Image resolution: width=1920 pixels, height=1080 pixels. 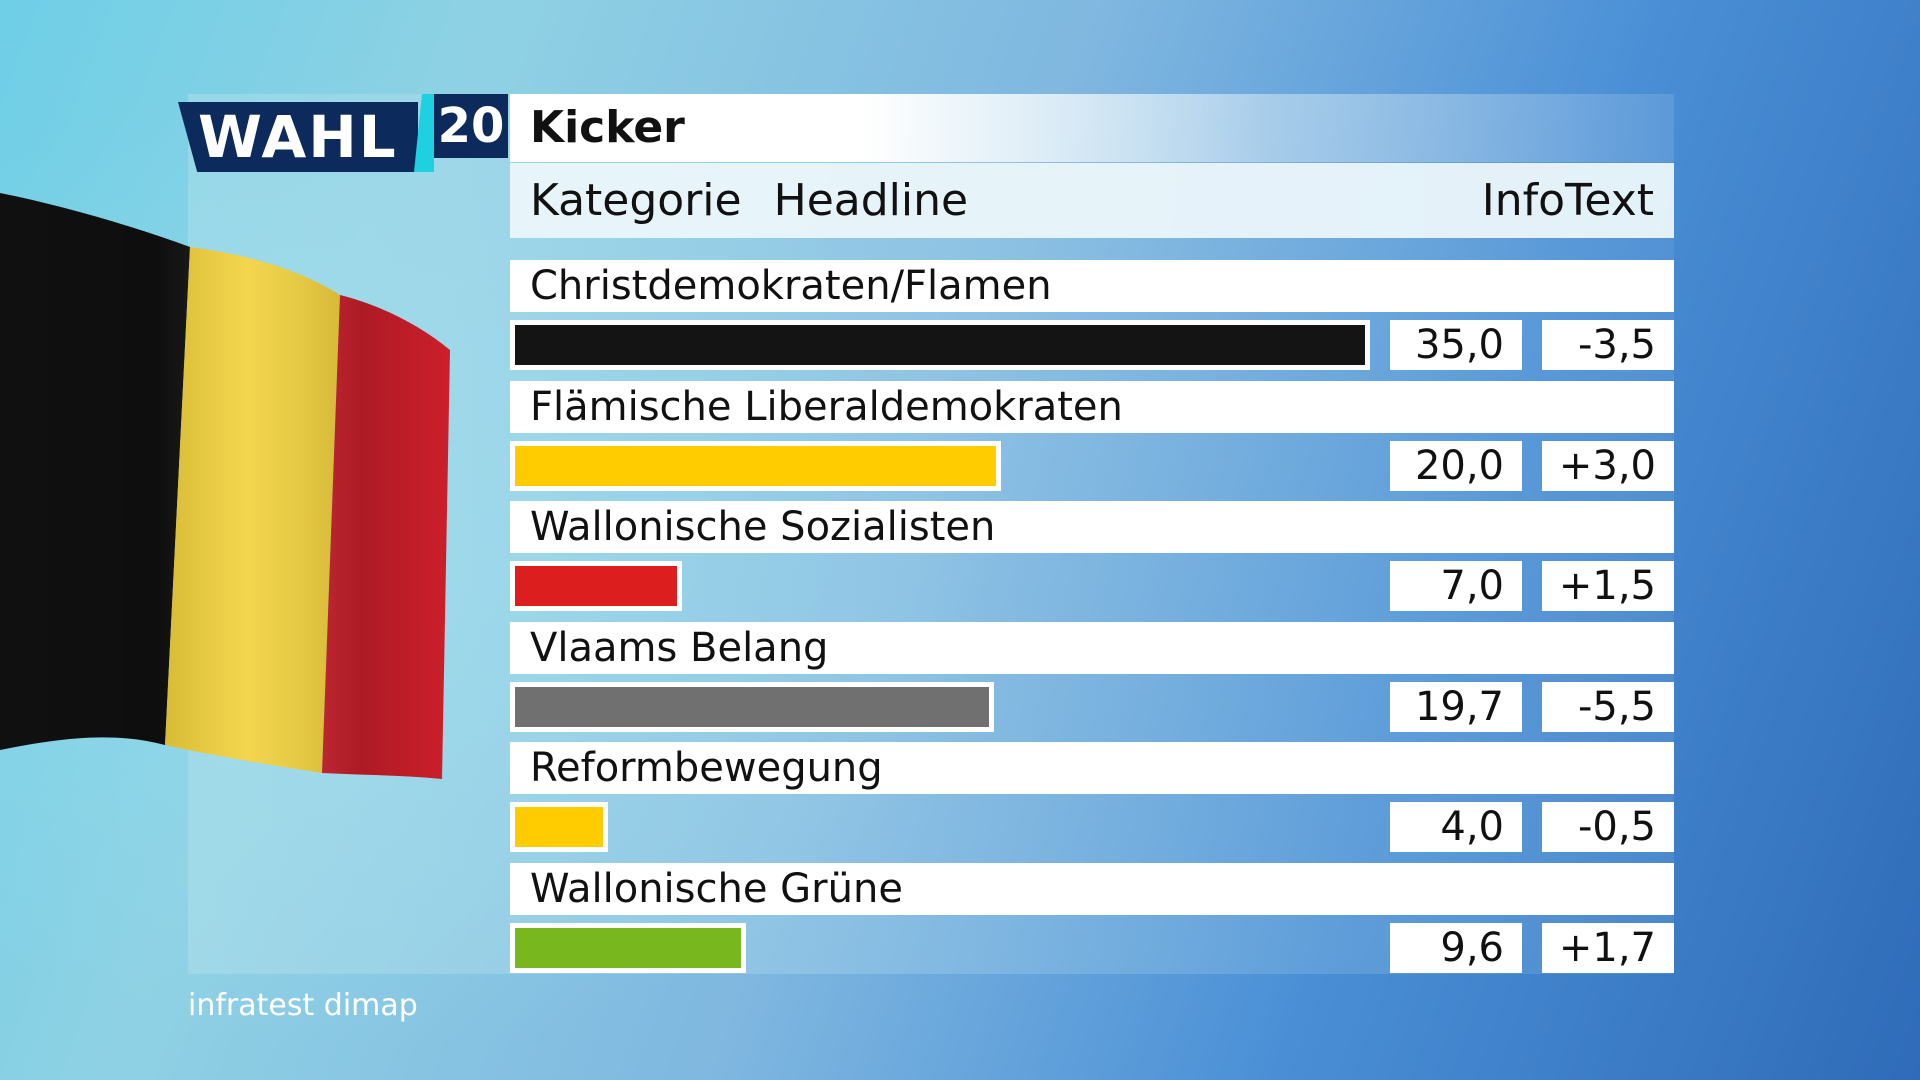 What do you see at coordinates (1608, 706) in the screenshot?
I see `change-label: -5,5` at bounding box center [1608, 706].